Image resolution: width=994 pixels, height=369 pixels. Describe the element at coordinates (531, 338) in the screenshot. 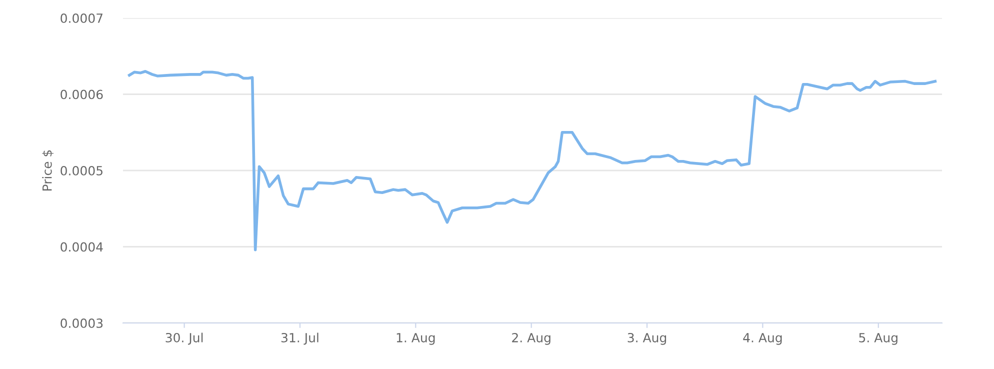

I see `x-tick-label: 2. Aug` at that location.